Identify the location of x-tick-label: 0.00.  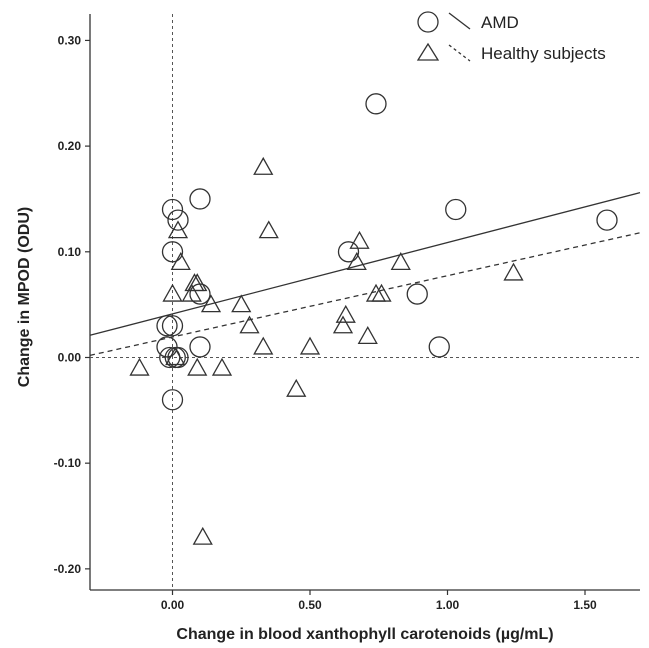
(173, 605).